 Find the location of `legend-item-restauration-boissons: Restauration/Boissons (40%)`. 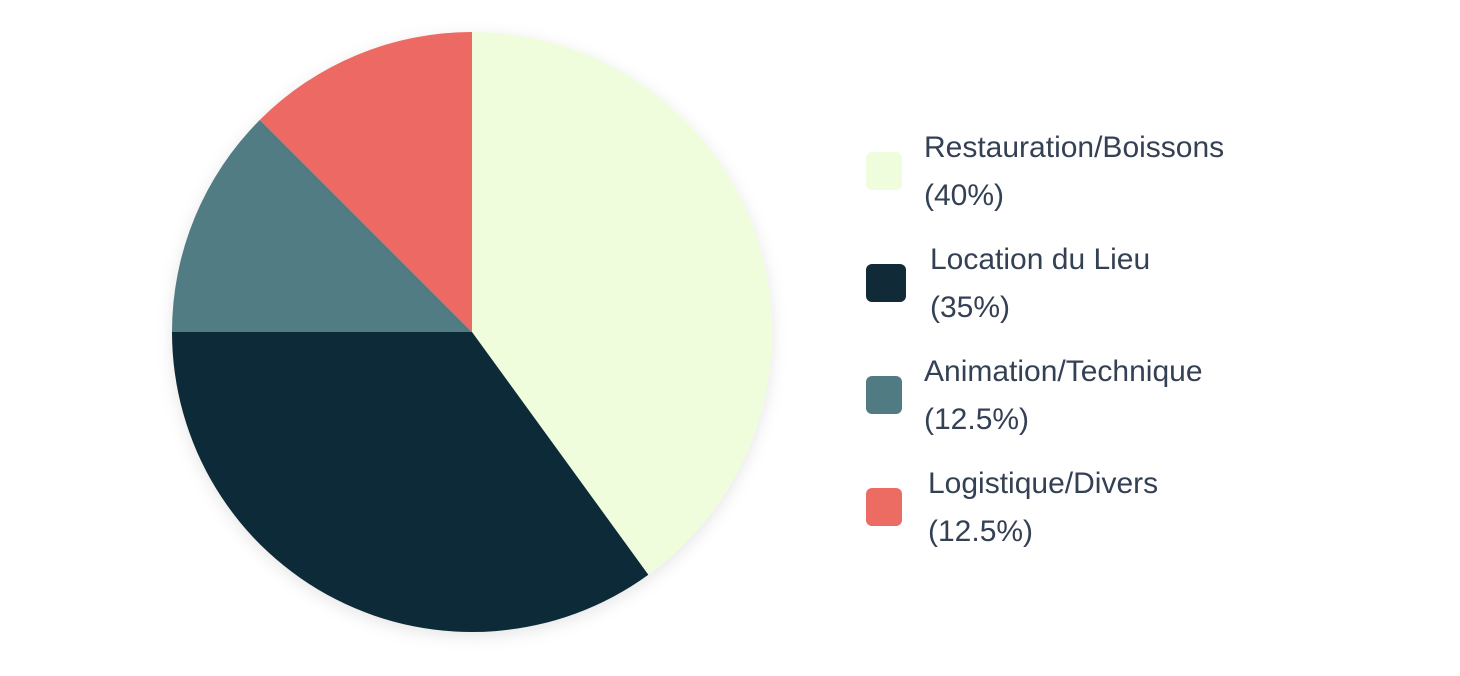

legend-item-restauration-boissons: Restauration/Boissons (40%) is located at coordinates (1086, 173).